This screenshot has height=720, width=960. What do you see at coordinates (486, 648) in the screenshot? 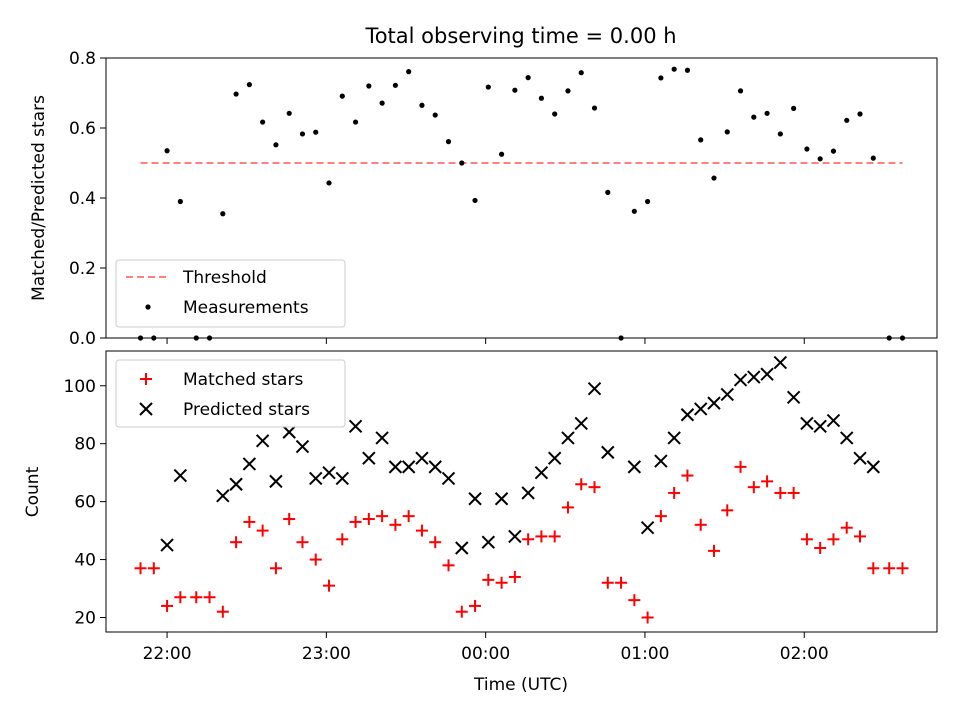
I see `bottom-x-ticks: 22:00 23:00 00:00 01:00 02:00` at bounding box center [486, 648].